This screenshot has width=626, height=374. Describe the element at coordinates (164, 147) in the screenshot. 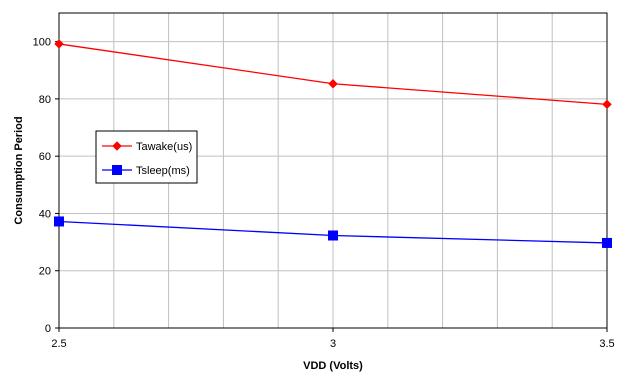

I see `legend-label: Tawake(us)` at that location.